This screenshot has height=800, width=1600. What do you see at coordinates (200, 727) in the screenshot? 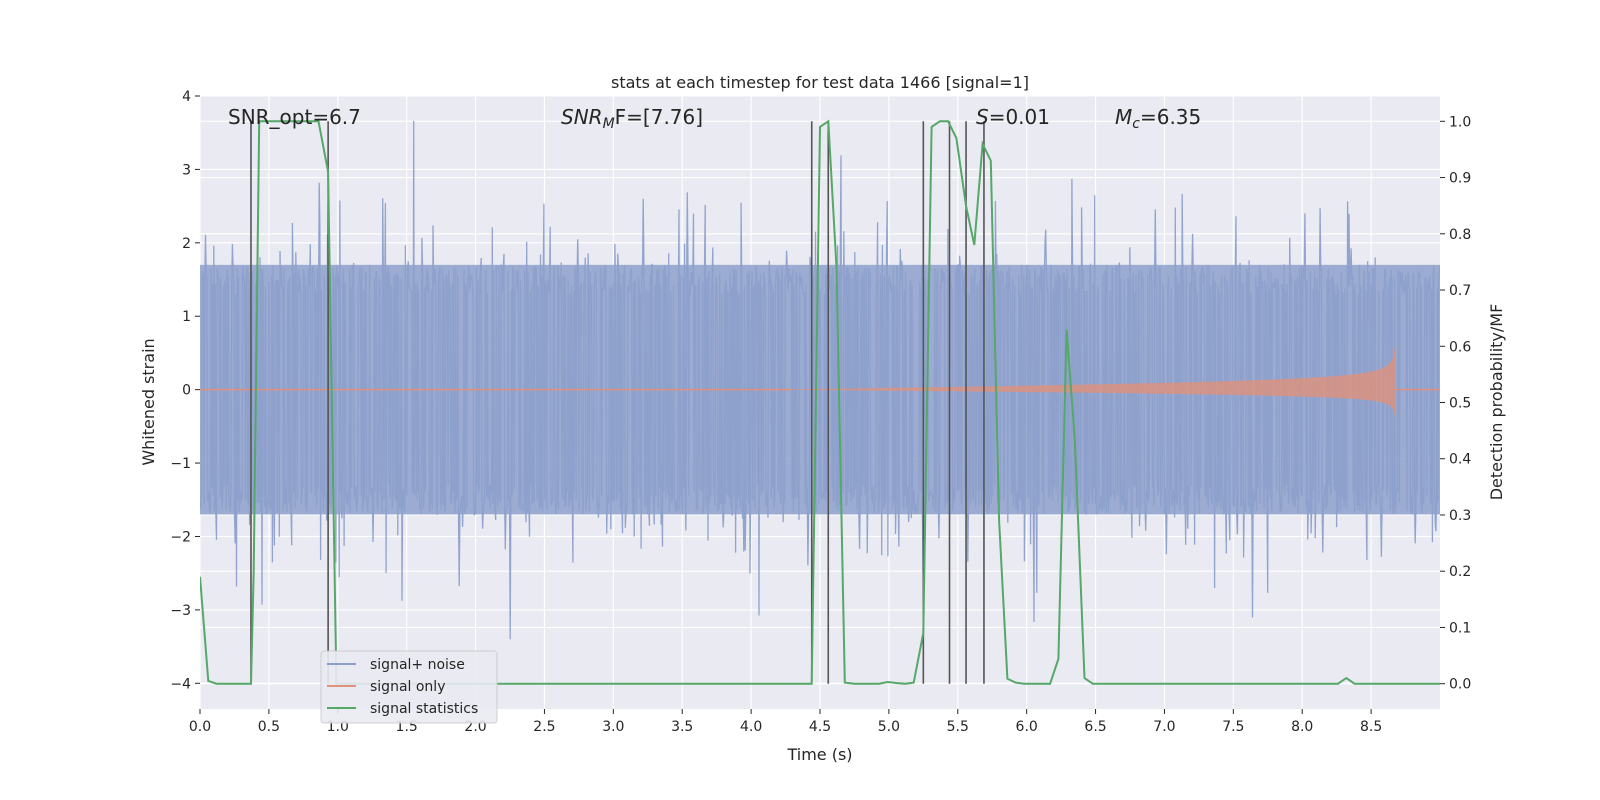
I see `x-tick-label-0: 0.0` at bounding box center [200, 727].